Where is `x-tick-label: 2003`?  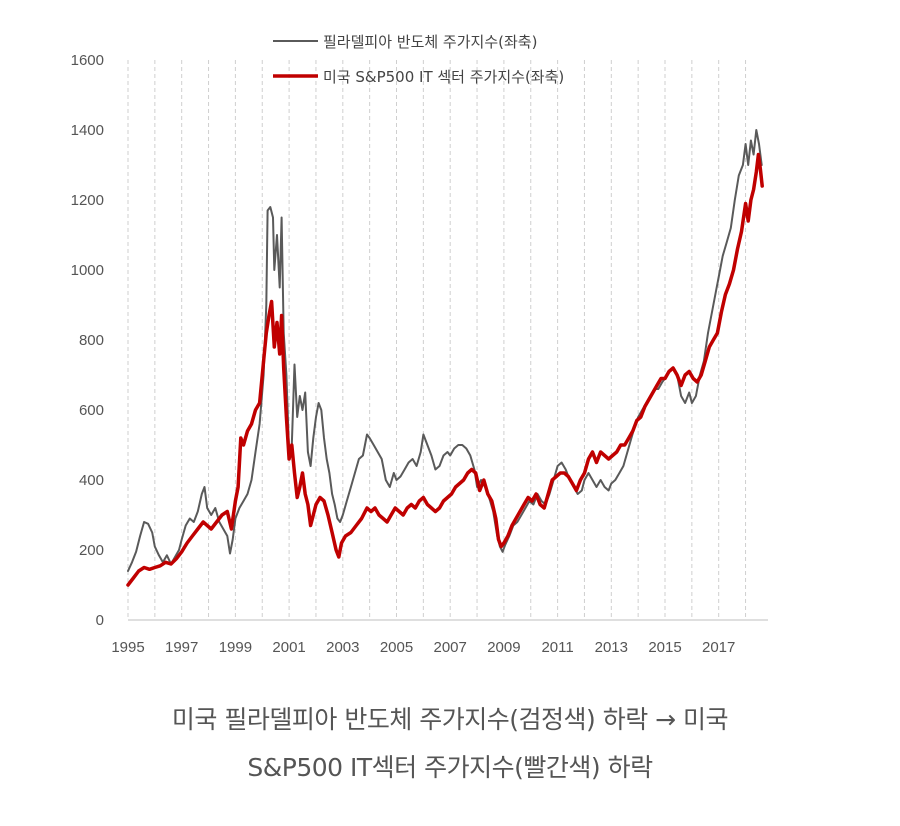
x-tick-label: 2003 is located at coordinates (342, 647).